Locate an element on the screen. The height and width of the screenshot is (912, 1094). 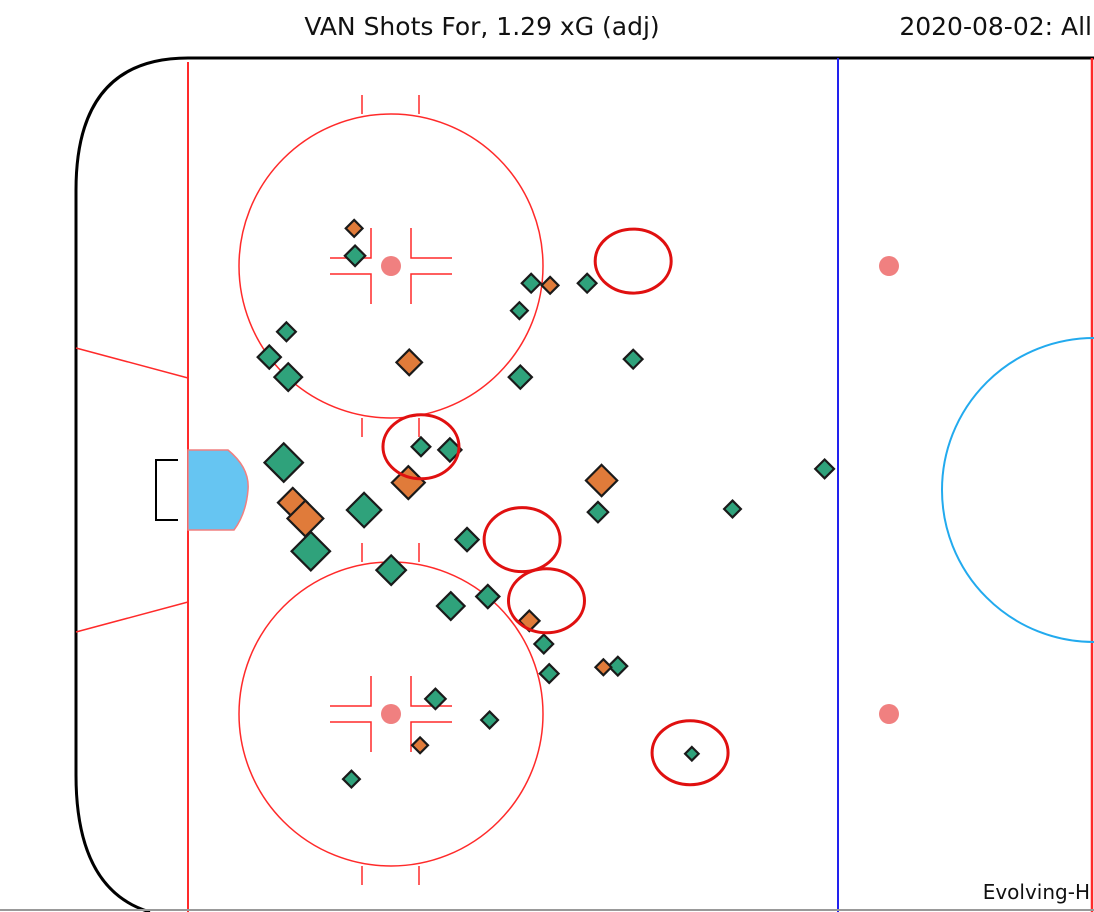
faceoff-dot-bottom-left is located at coordinates (391, 714).